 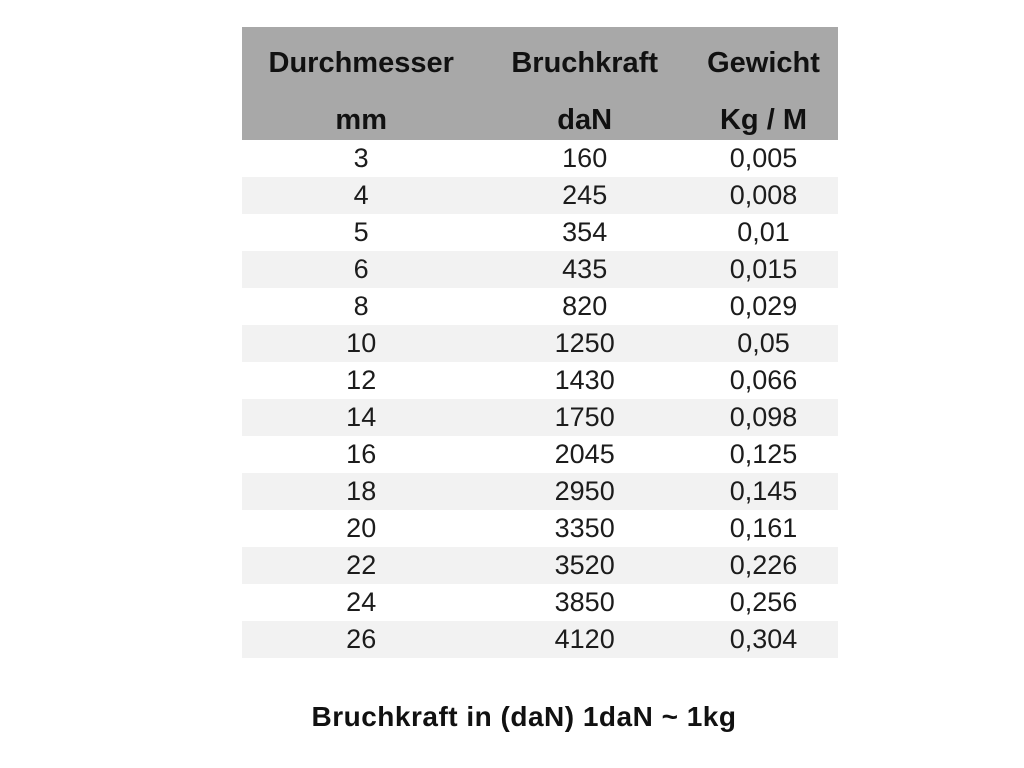 I want to click on table-cell: 20, so click(x=361, y=528).